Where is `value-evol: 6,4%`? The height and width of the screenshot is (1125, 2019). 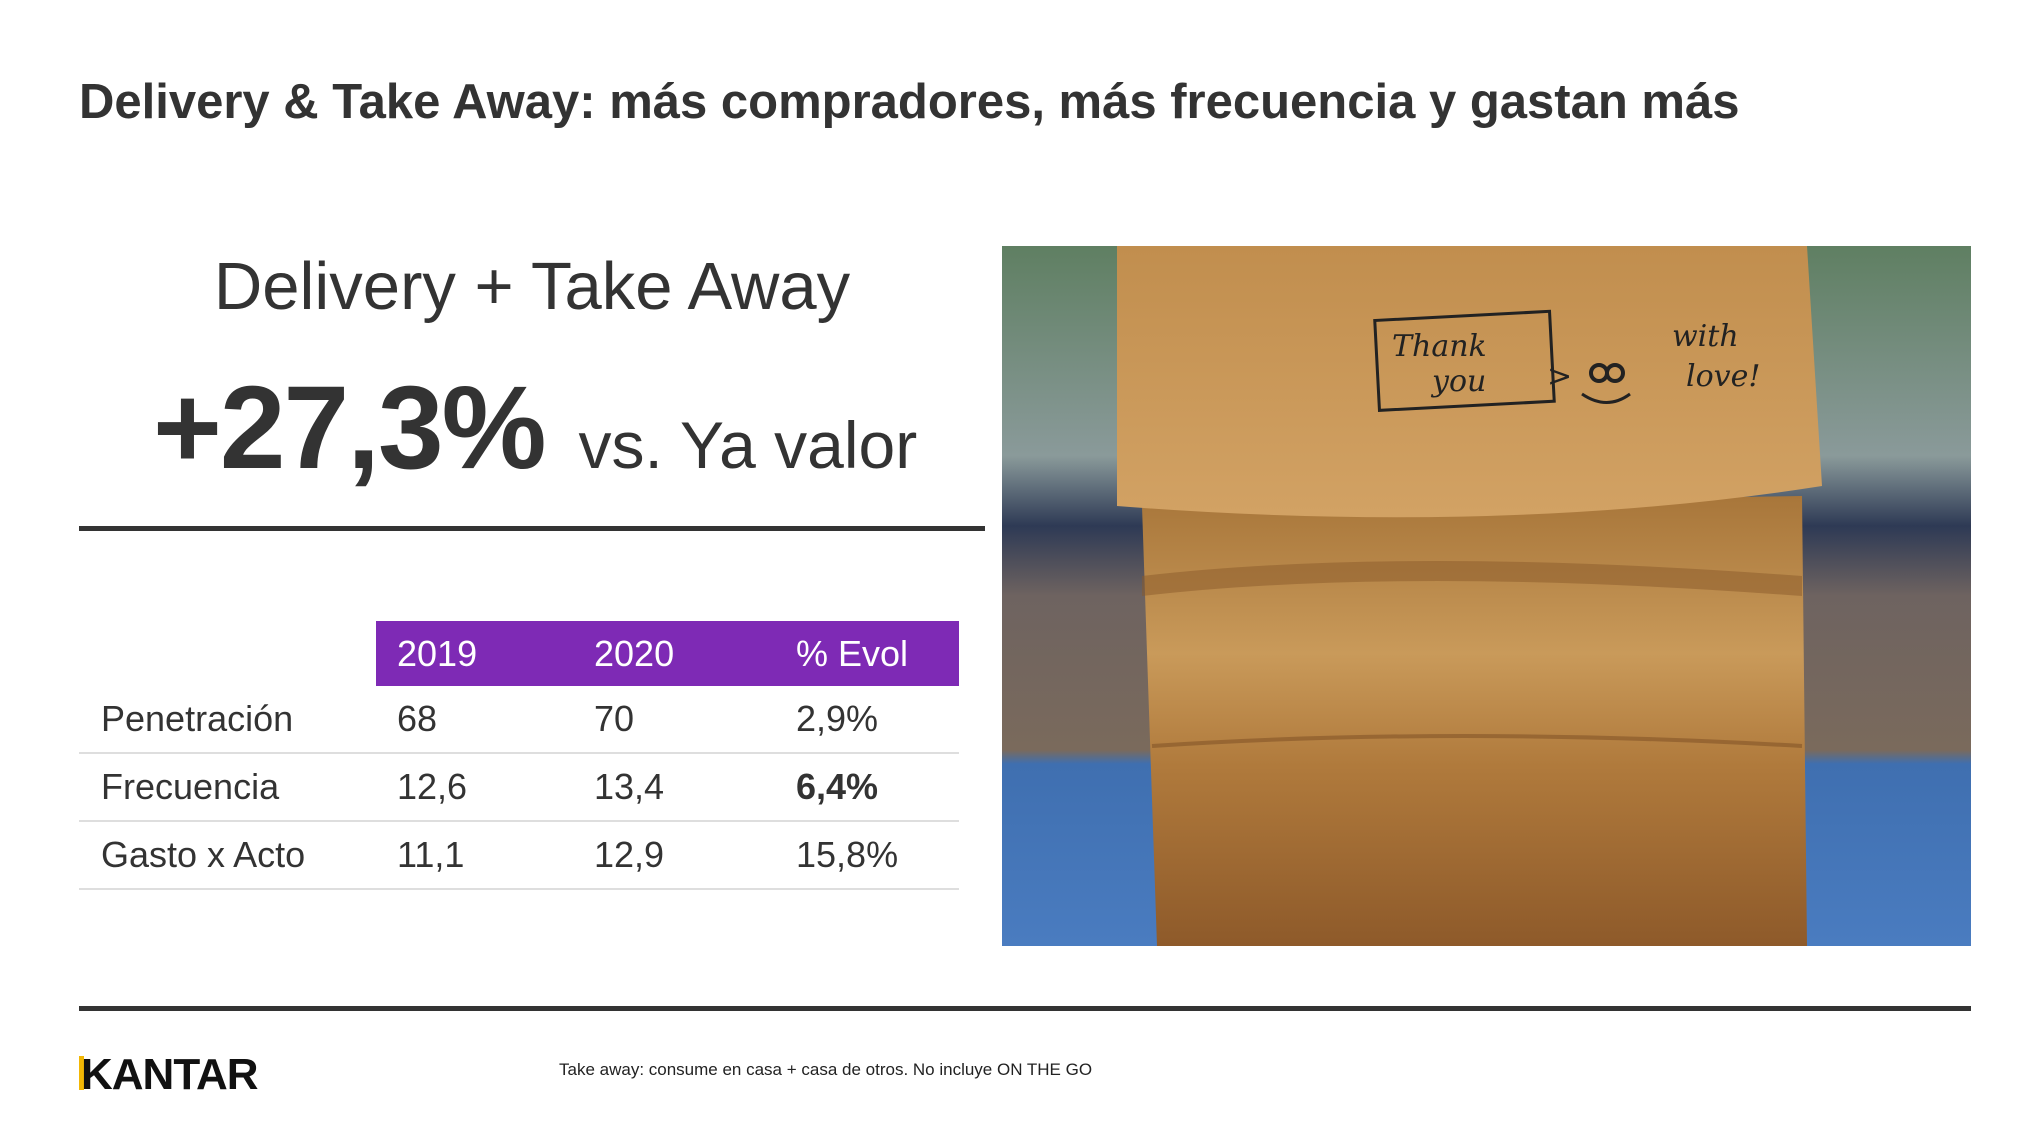
value-evol: 6,4% is located at coordinates (837, 786).